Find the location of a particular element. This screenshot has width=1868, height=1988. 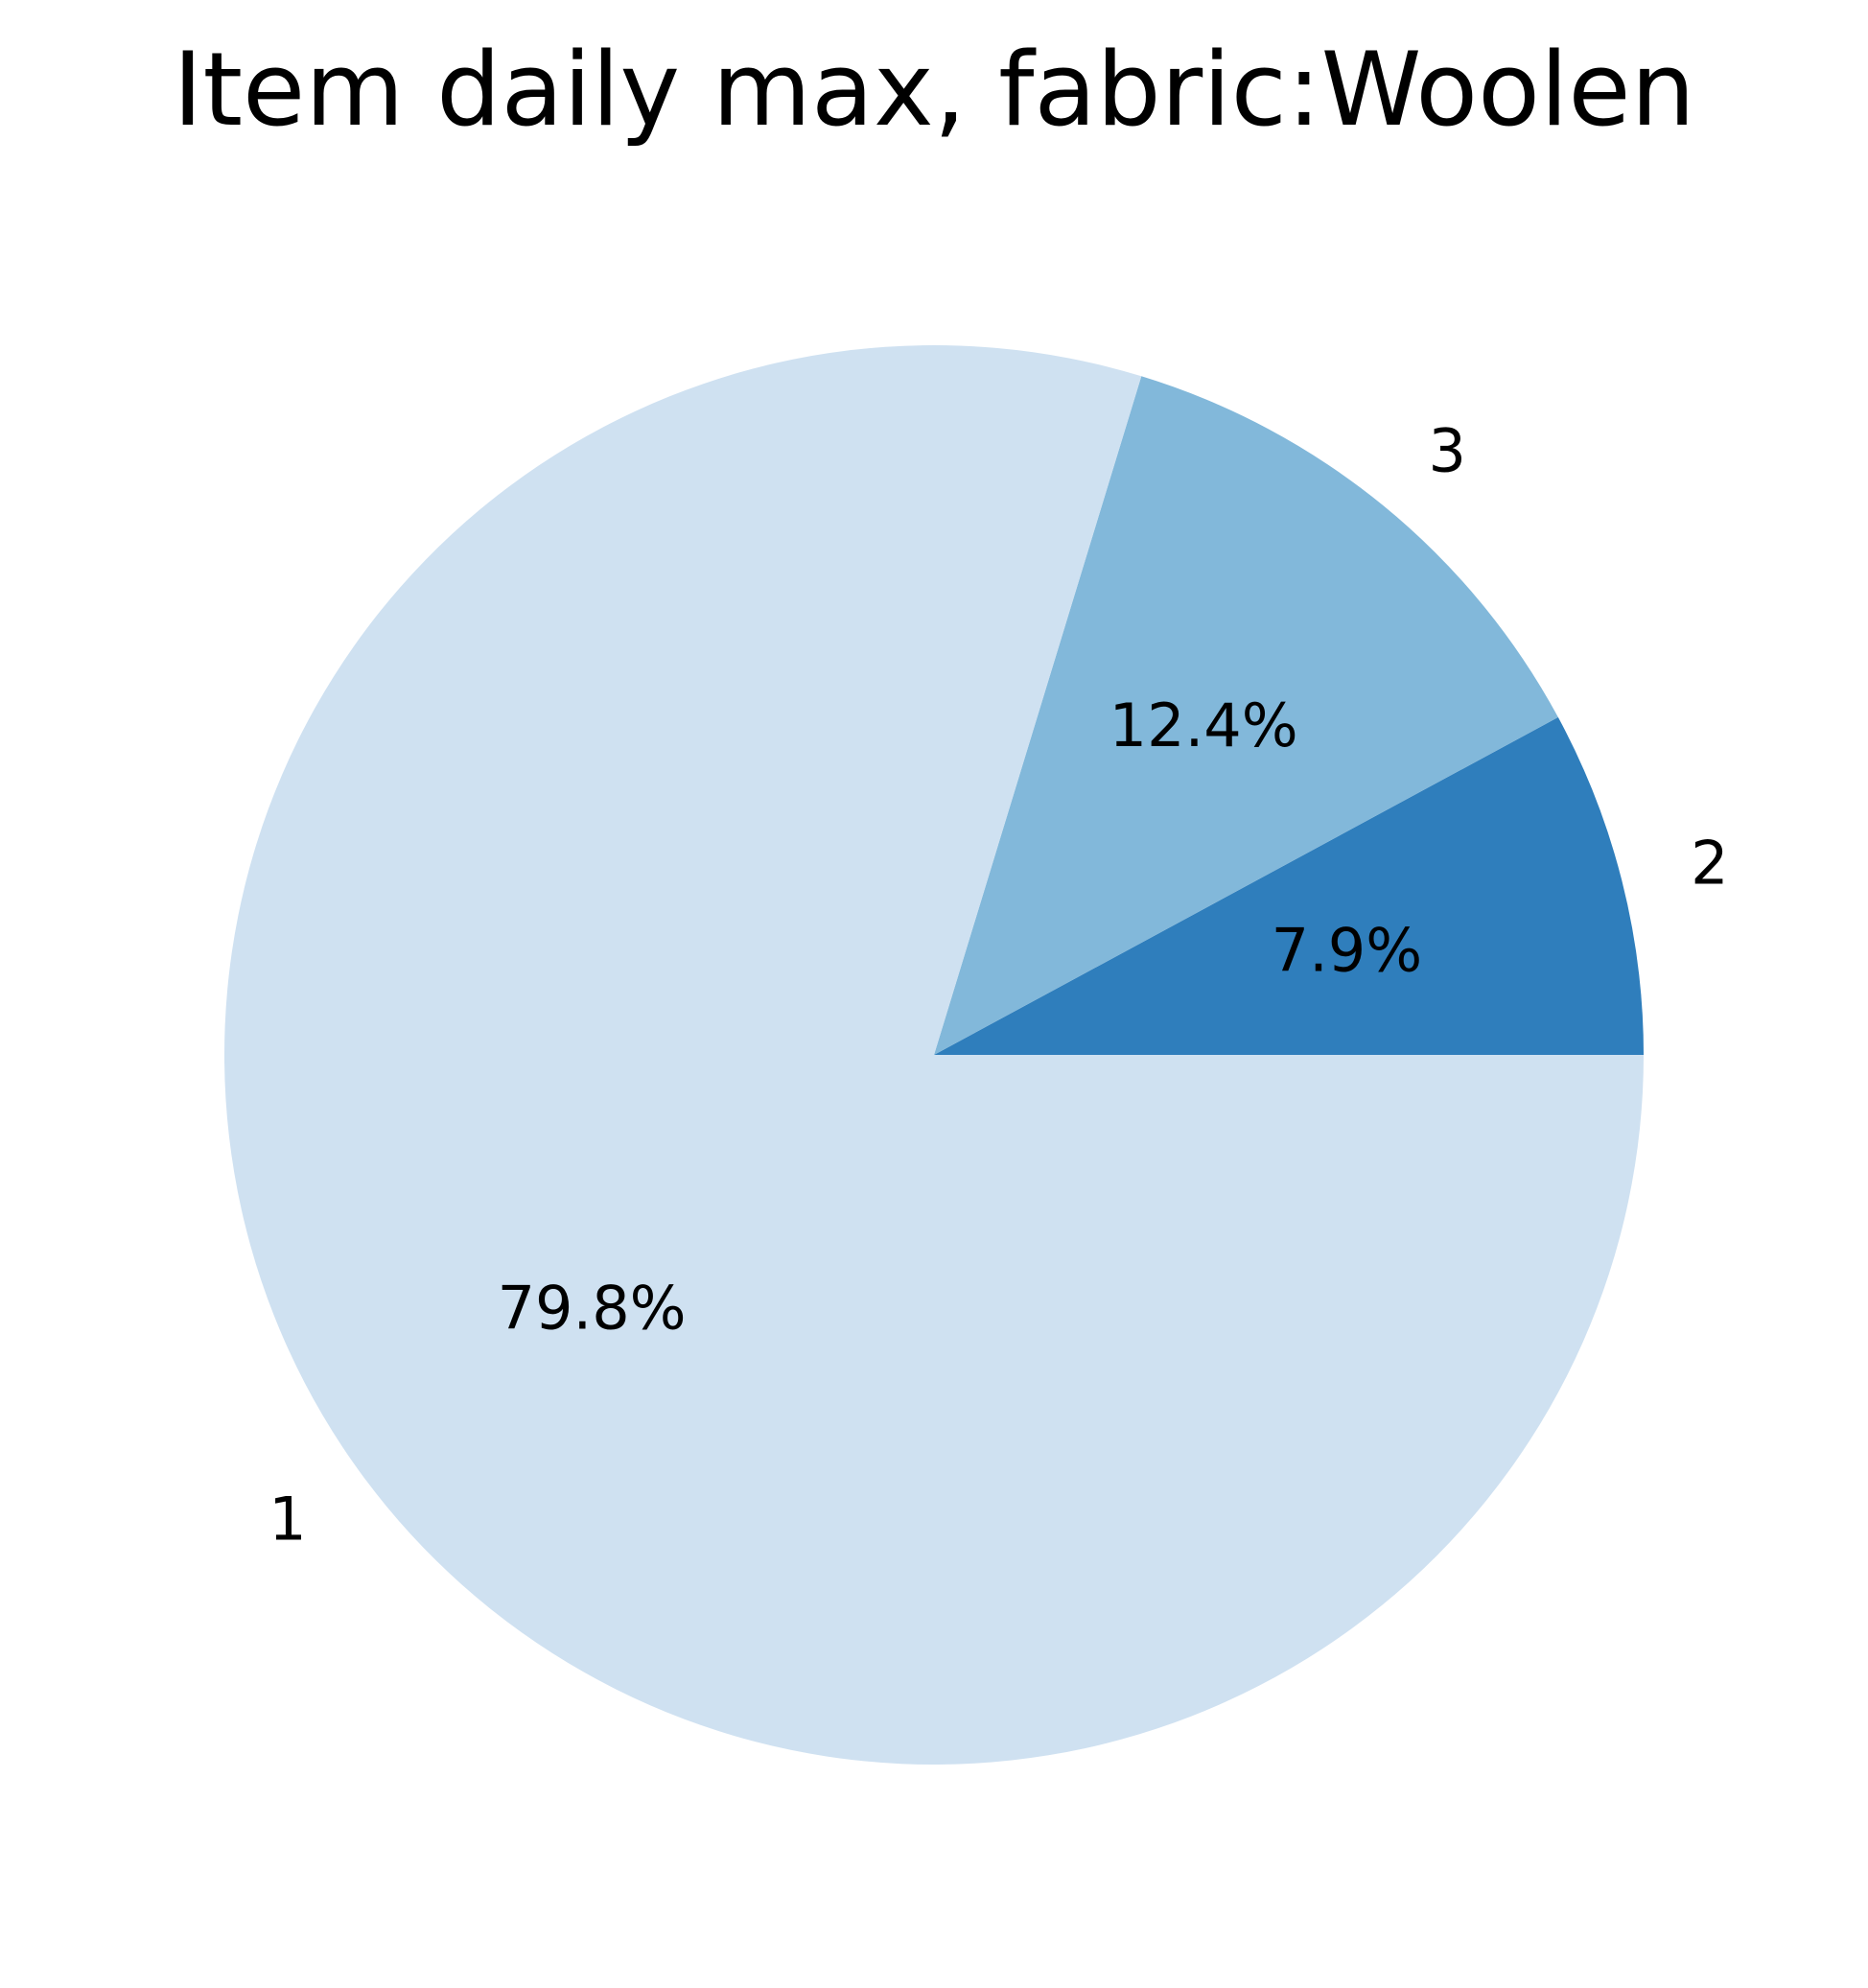

slice-label-2: 2 is located at coordinates (1709, 864).